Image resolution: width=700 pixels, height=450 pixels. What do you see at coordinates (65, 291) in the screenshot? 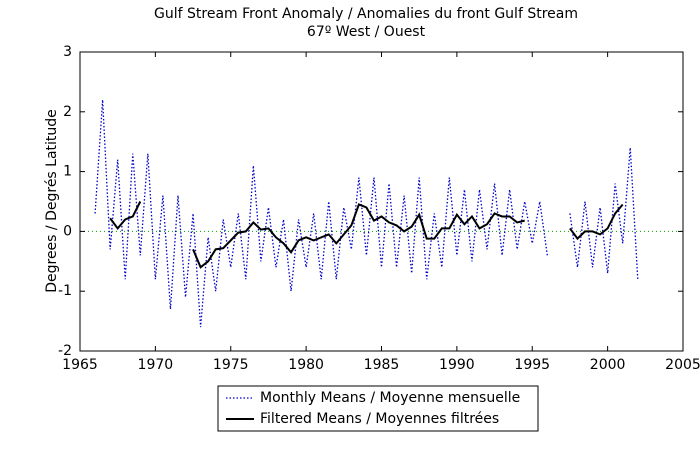
I see `y-tick-label: -1` at bounding box center [65, 291].